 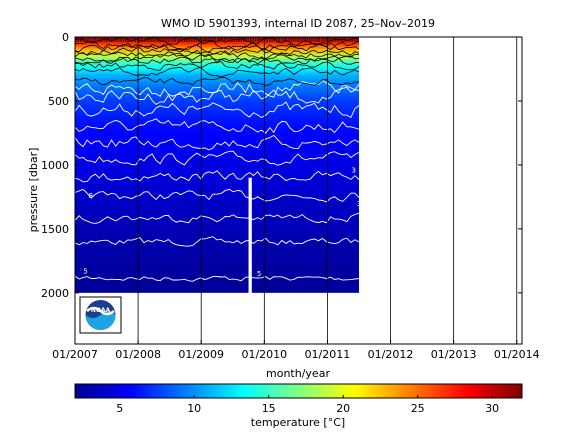 I want to click on y-tick-label: 500, so click(x=58, y=101).